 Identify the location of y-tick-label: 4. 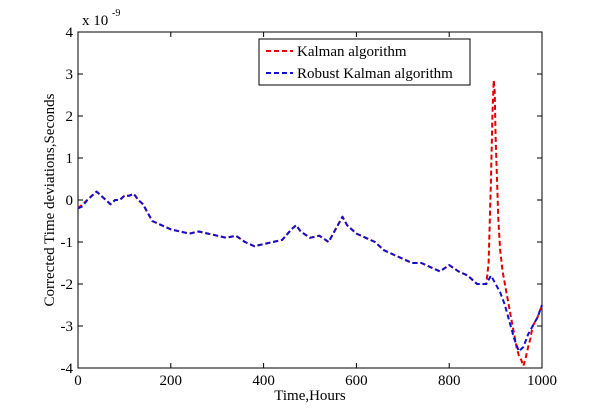
(70, 33).